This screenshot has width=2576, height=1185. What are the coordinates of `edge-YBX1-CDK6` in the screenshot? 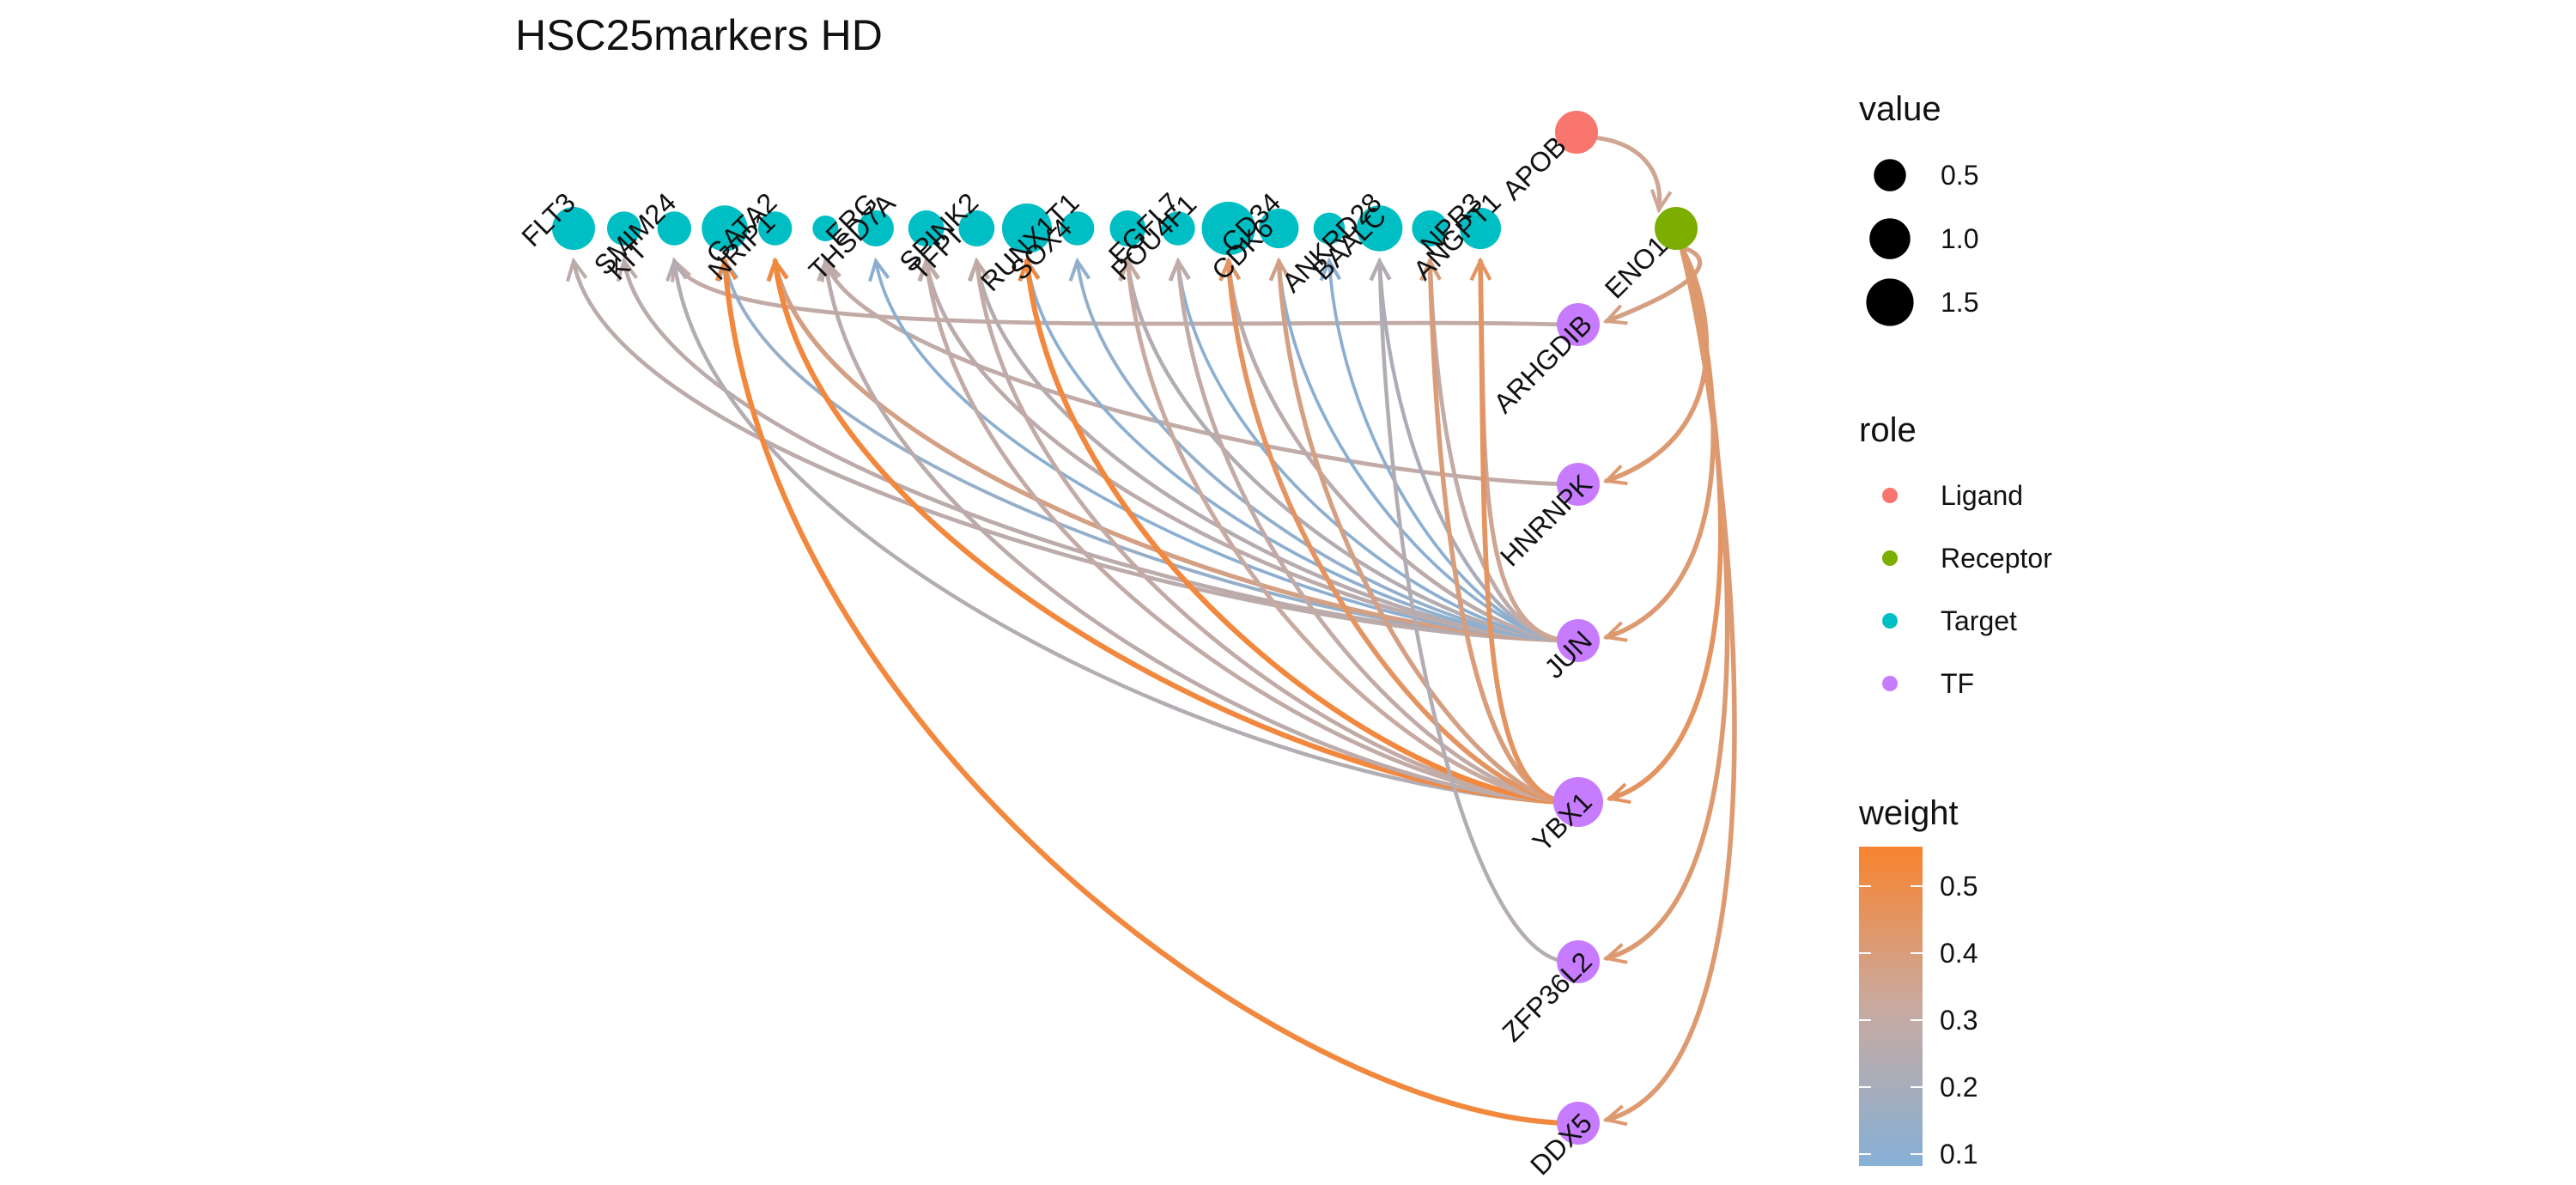 It's located at (1397, 531).